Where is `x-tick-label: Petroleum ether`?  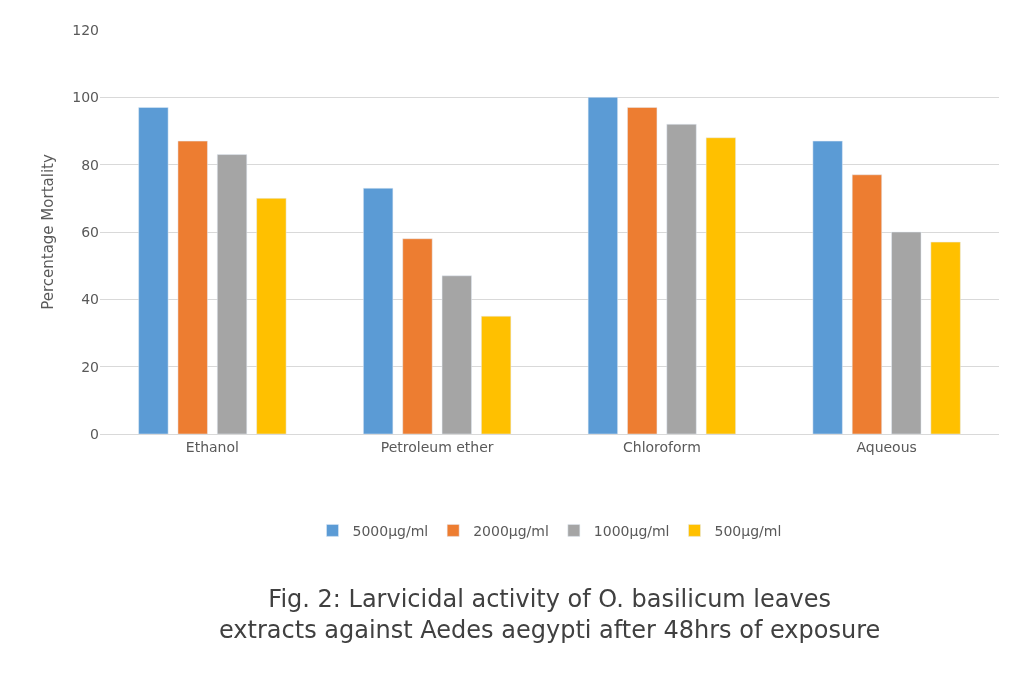 x-tick-label: Petroleum ether is located at coordinates (437, 446).